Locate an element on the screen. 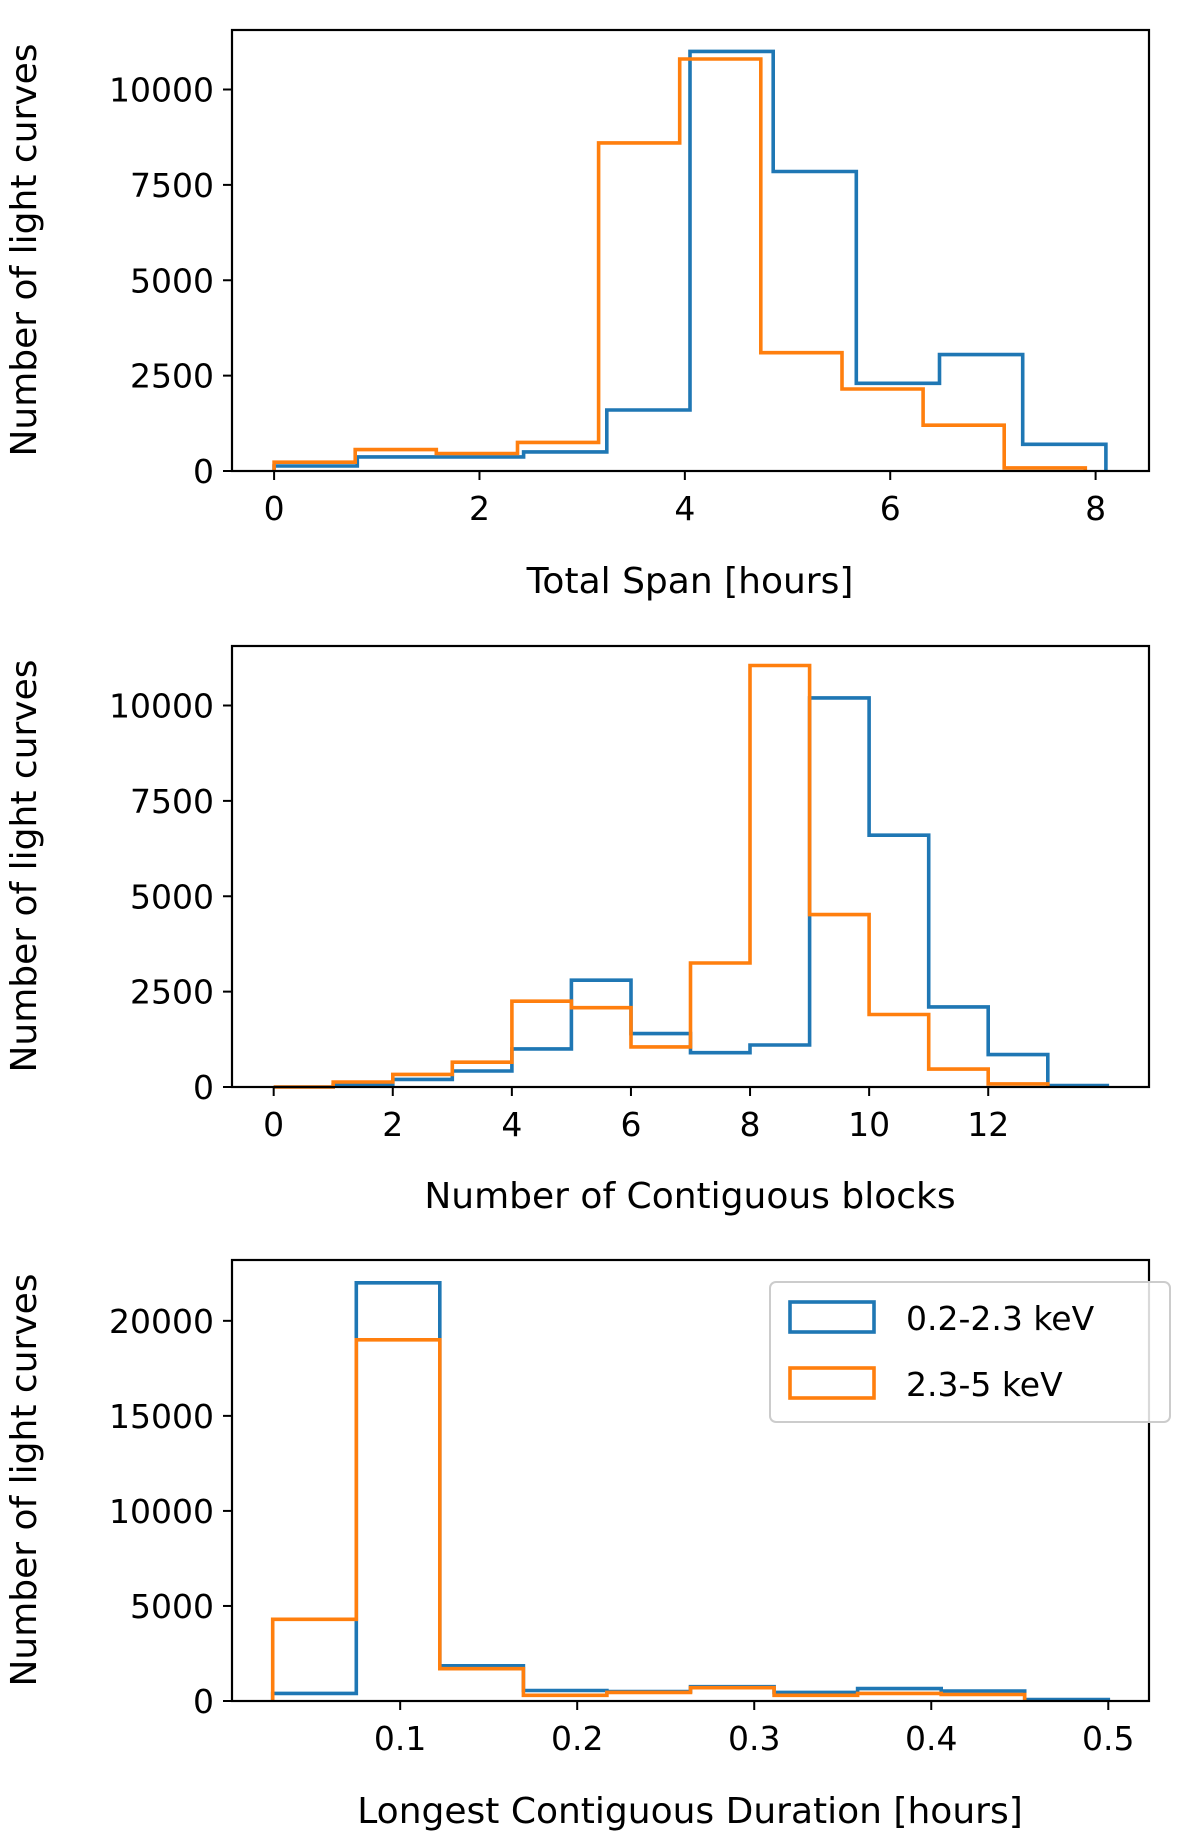 This screenshot has height=1839, width=1200. x-tick-label: 0.3 is located at coordinates (754, 1738).